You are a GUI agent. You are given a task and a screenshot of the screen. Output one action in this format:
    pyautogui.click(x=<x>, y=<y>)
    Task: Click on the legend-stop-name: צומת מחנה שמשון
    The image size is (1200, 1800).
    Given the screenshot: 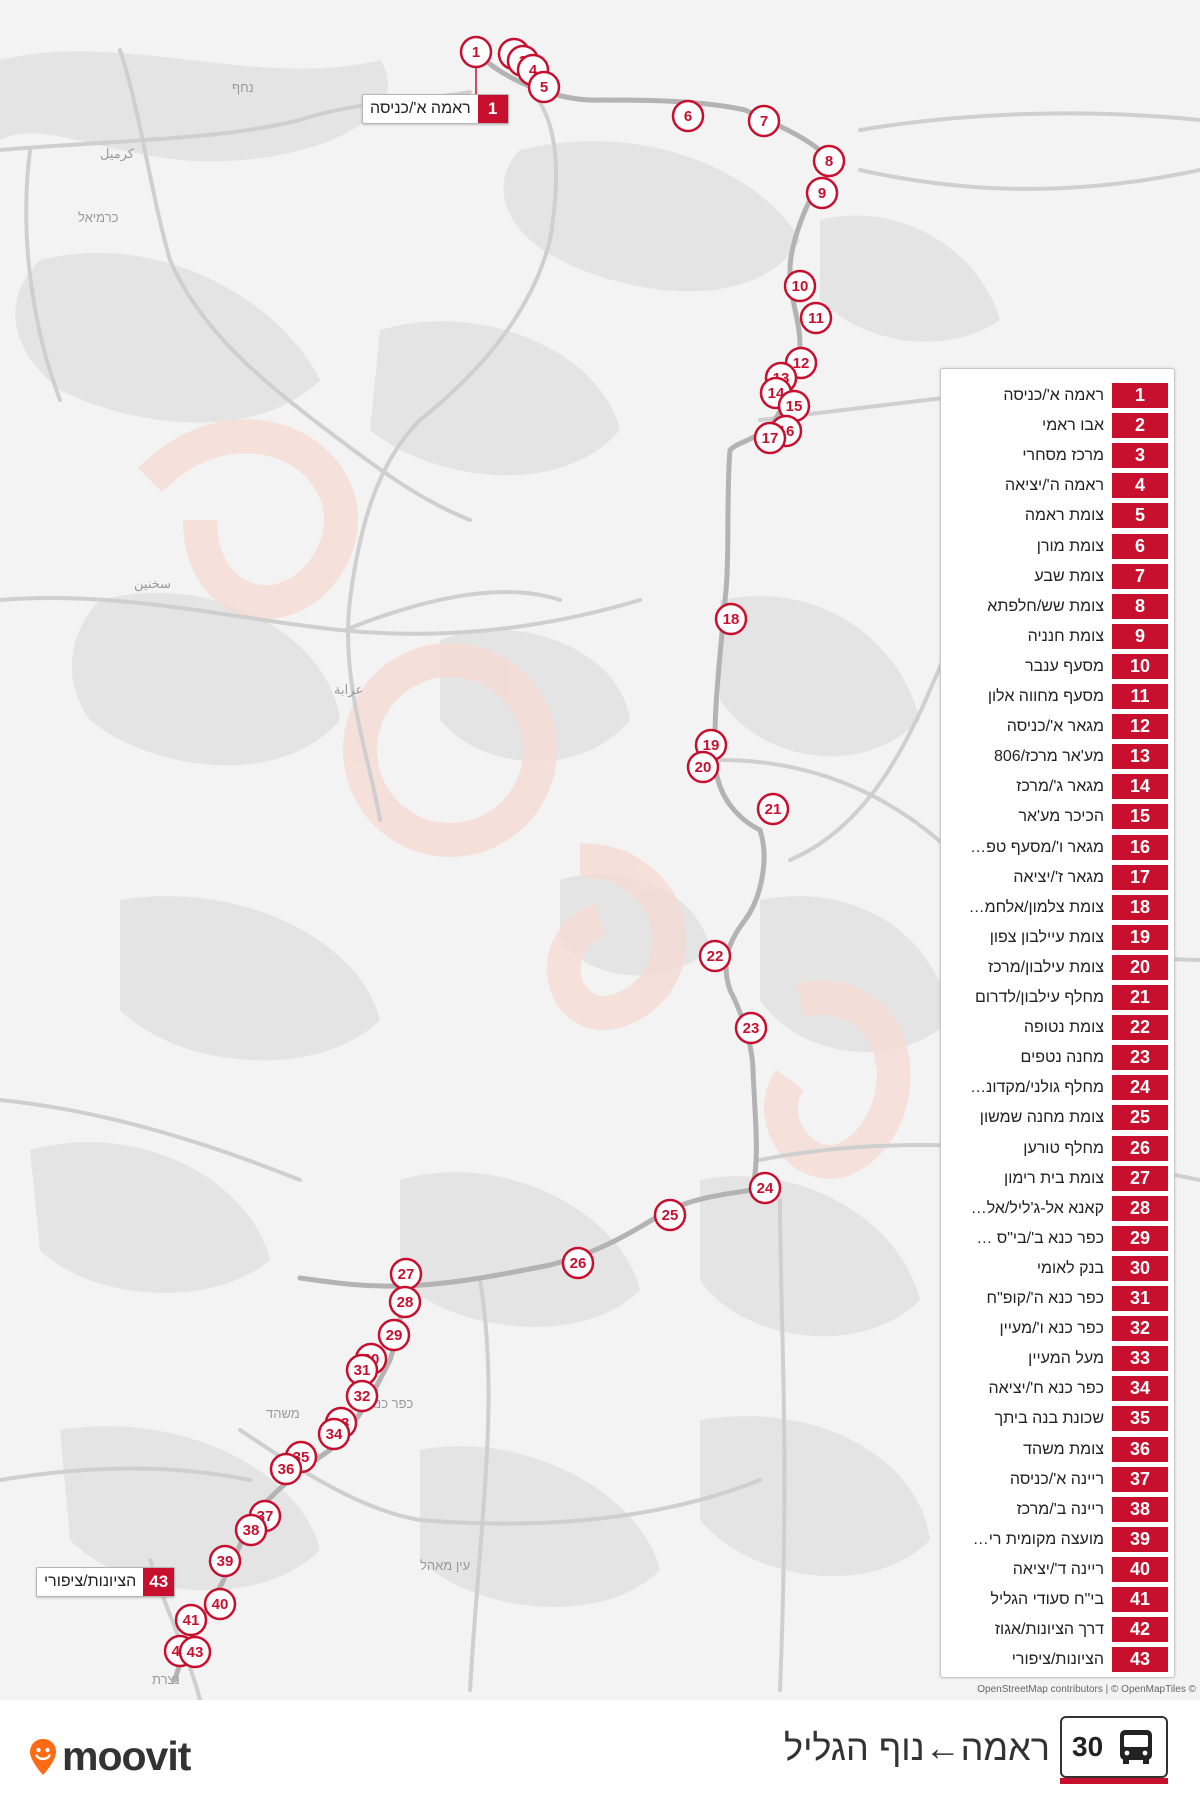 What is the action you would take?
    pyautogui.click(x=1041, y=1118)
    